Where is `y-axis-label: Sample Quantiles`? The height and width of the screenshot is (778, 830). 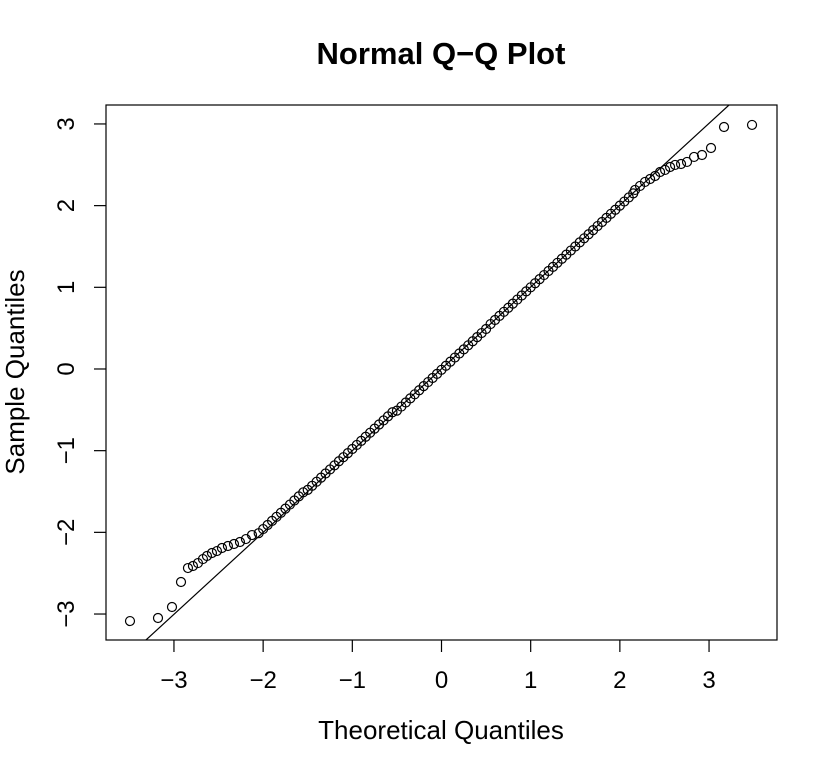 y-axis-label: Sample Quantiles is located at coordinates (15, 371).